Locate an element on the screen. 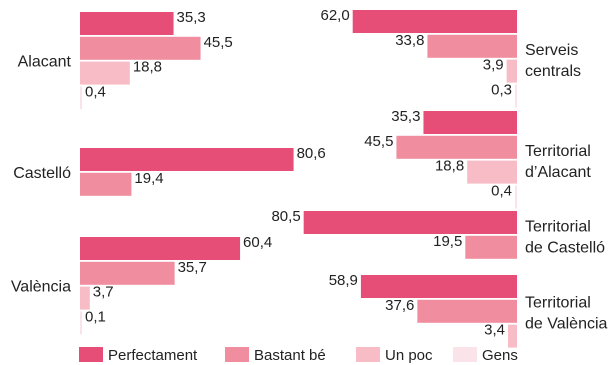 The width and height of the screenshot is (612, 365). category-label-territorial-de-valencia-line-1: Territorial is located at coordinates (558, 303).